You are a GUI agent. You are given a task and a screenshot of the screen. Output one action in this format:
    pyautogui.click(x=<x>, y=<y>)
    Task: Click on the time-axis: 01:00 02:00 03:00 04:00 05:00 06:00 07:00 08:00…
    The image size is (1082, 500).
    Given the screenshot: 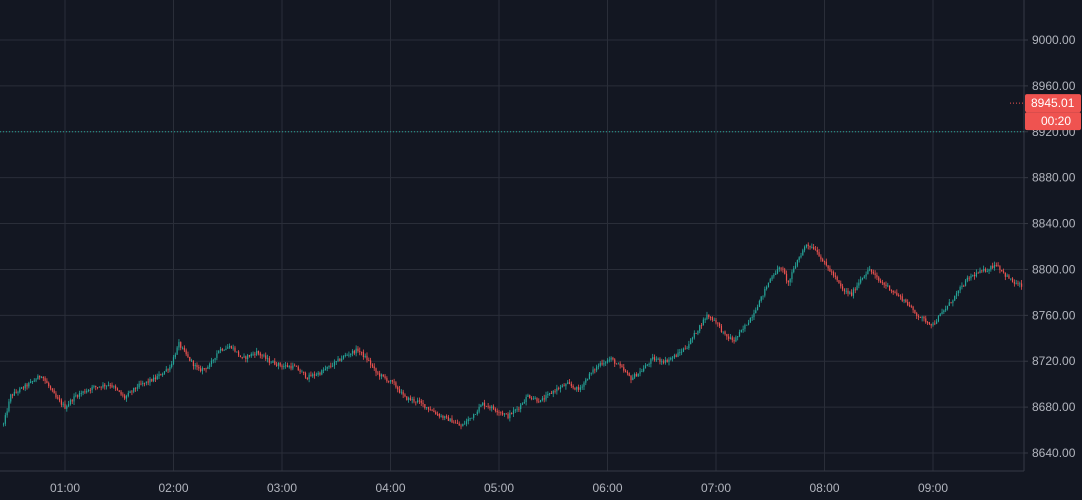 What is the action you would take?
    pyautogui.click(x=499, y=488)
    